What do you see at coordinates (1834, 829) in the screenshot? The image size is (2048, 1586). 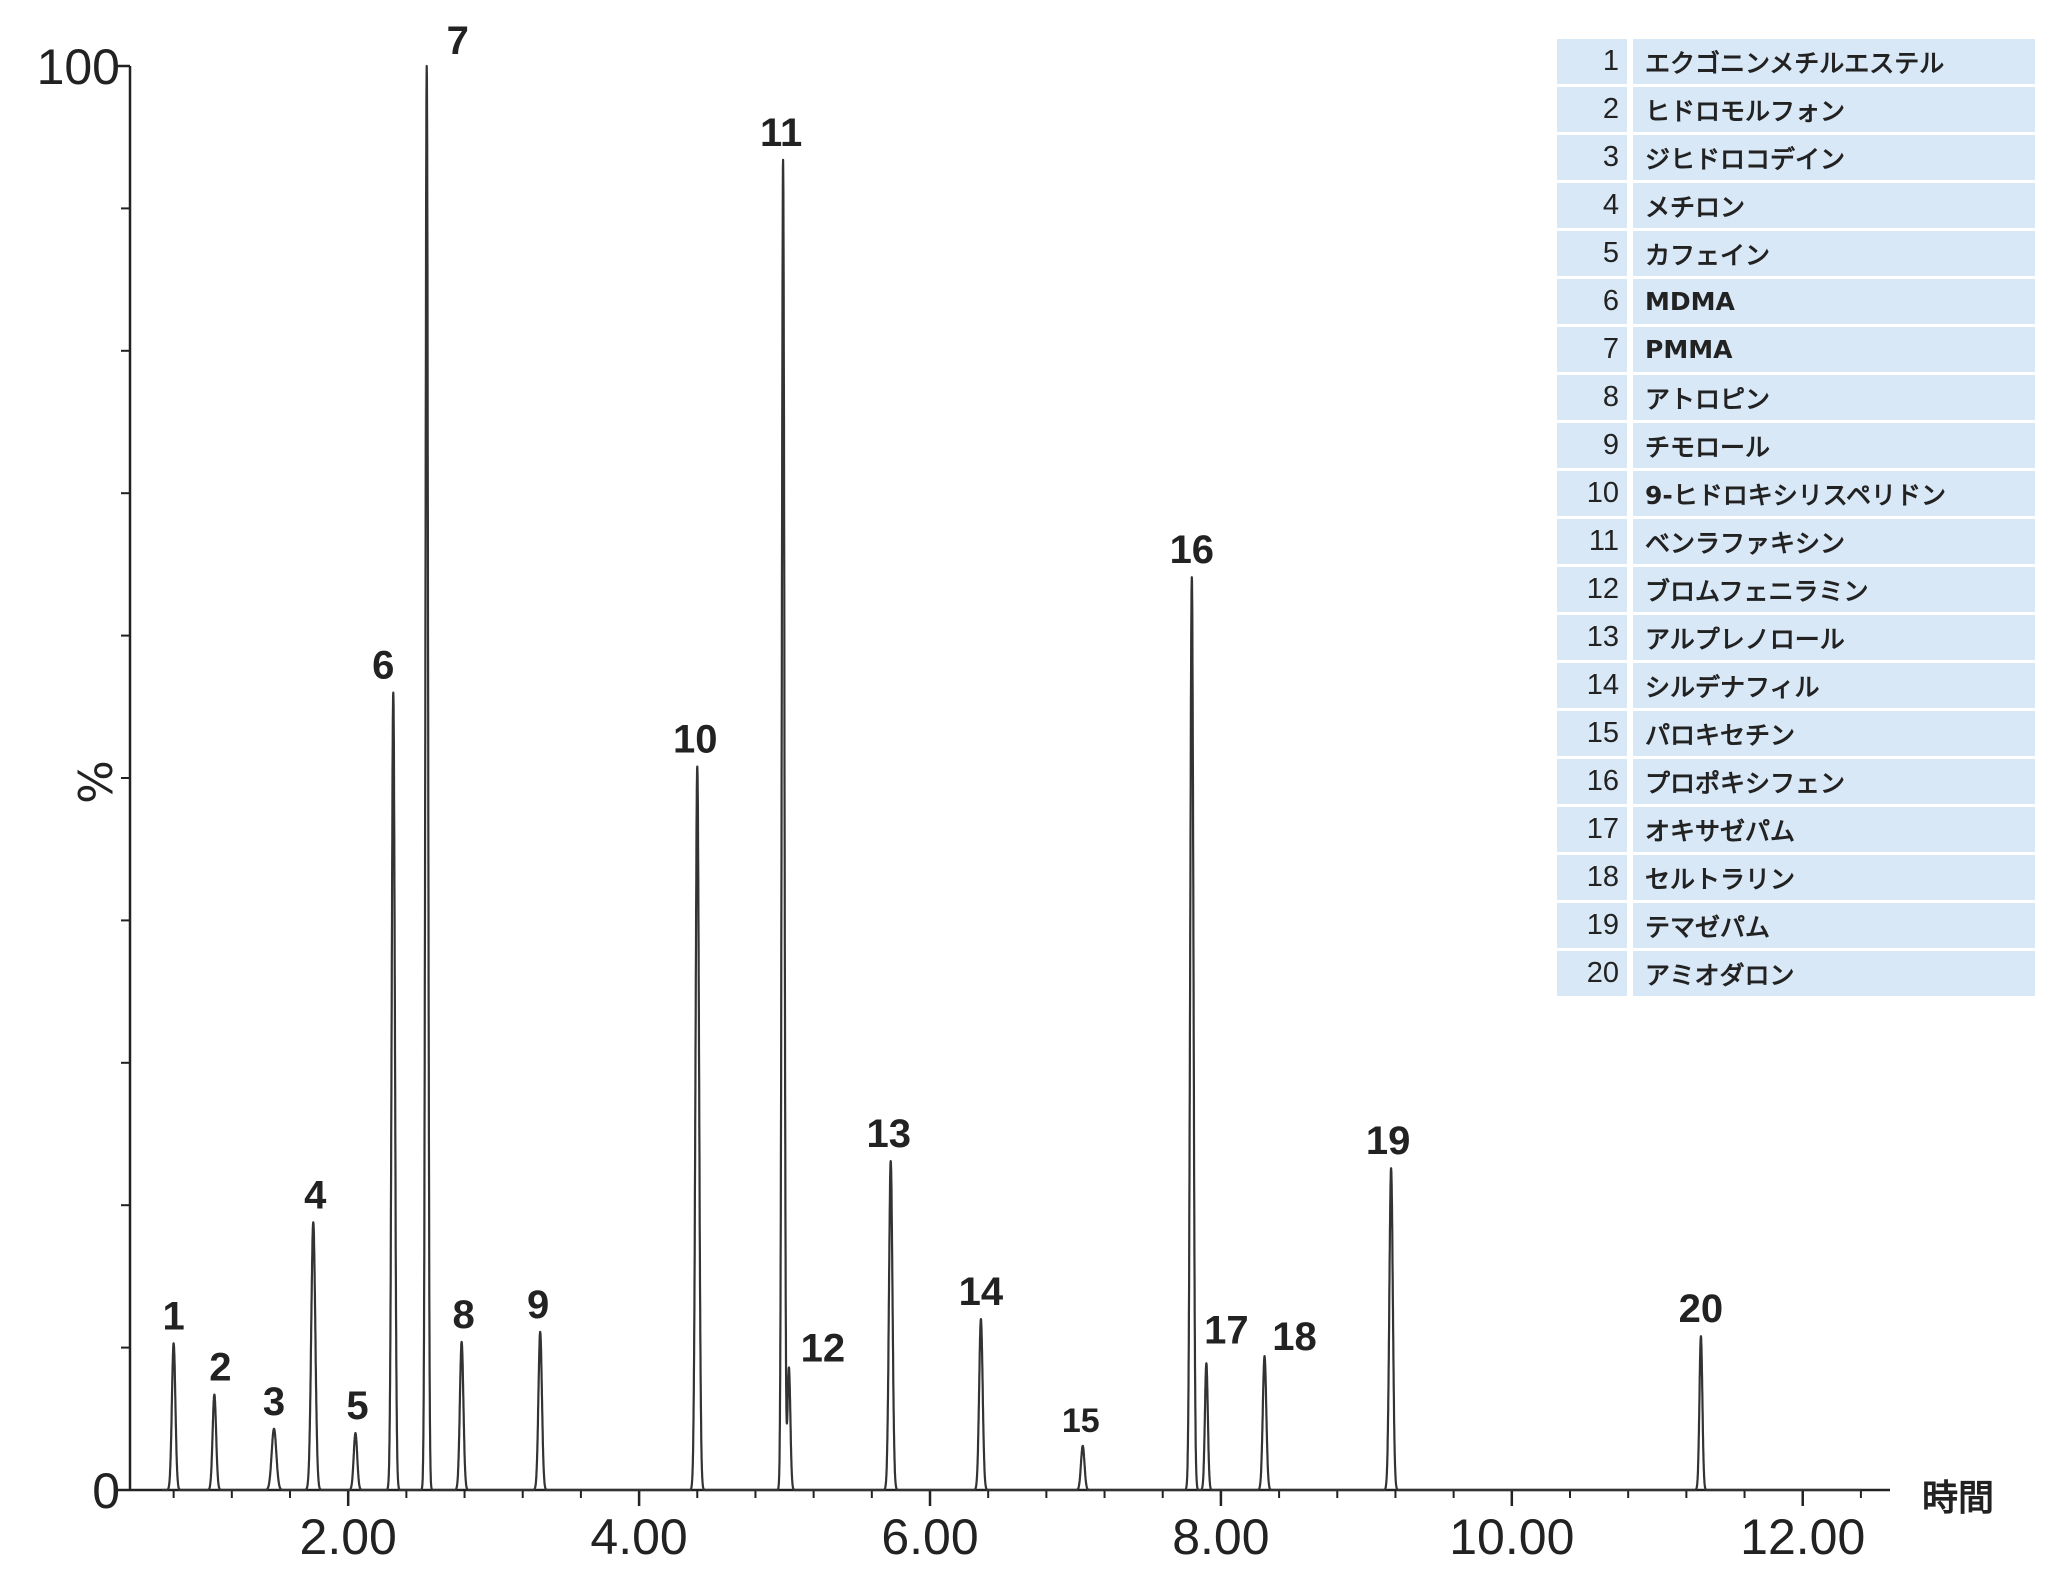 I see `legend-compound-name: オキサゼパム` at bounding box center [1834, 829].